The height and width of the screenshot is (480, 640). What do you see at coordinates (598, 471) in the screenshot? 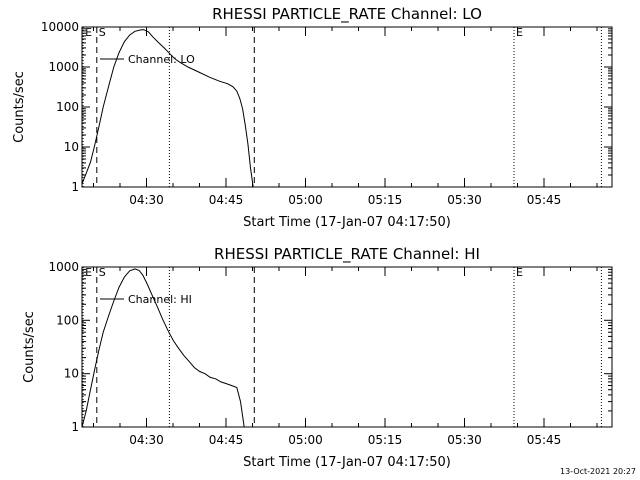
I see `plot-timestamp: 13-Oct-2021 20:27` at bounding box center [598, 471].